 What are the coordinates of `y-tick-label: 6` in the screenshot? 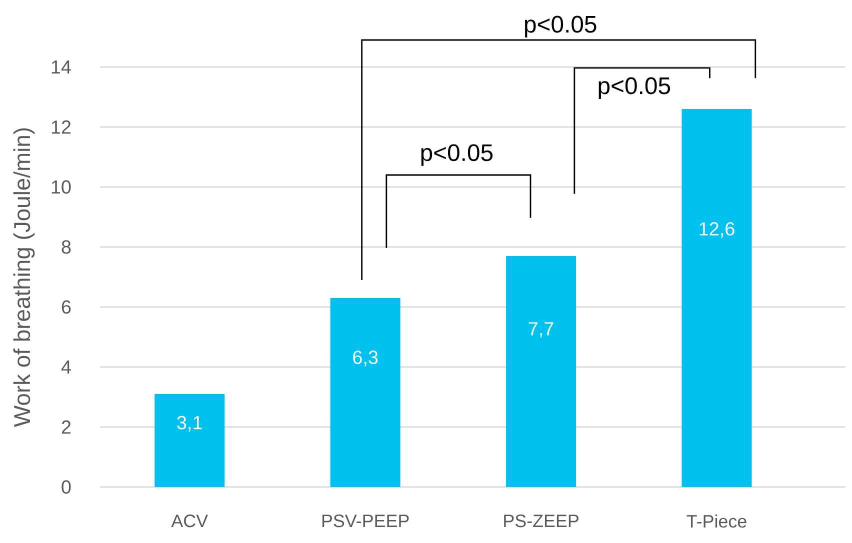 It's located at (66, 307).